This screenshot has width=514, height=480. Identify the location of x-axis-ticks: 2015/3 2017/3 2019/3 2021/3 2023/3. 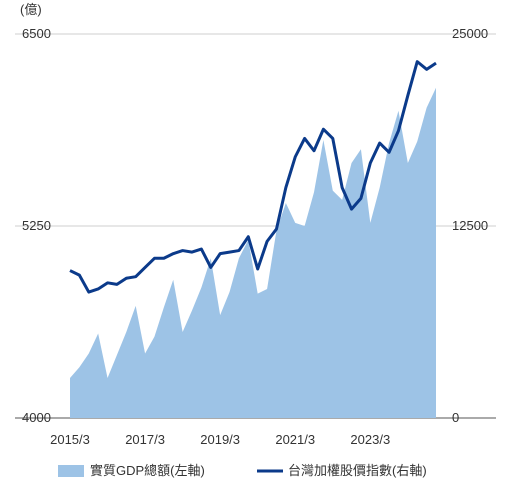
(220, 439).